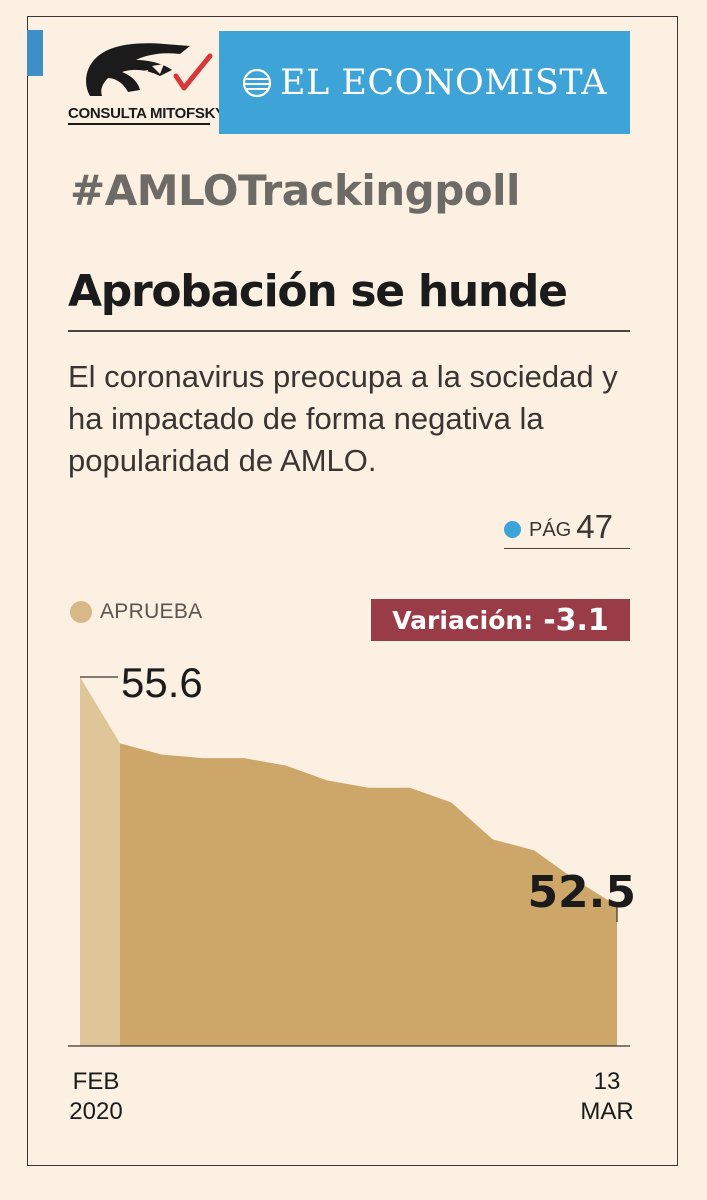 This screenshot has width=707, height=1200. What do you see at coordinates (257, 82) in the screenshot?
I see `globe-icon` at bounding box center [257, 82].